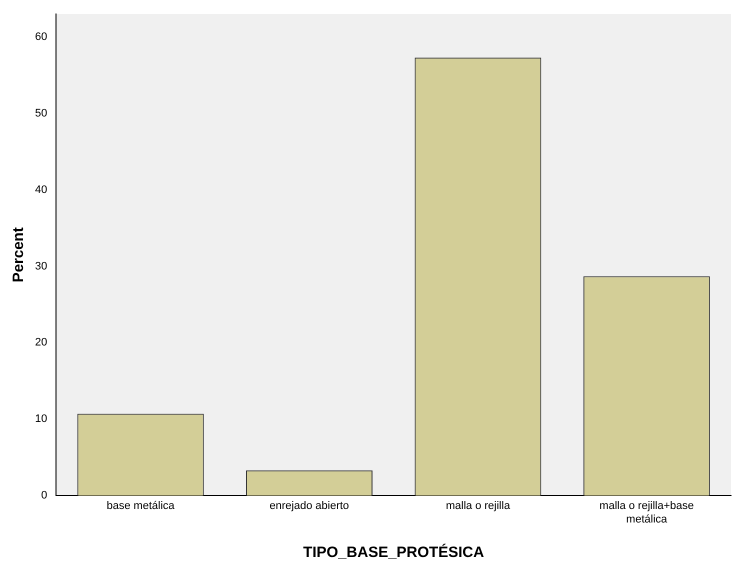 The height and width of the screenshot is (572, 745). What do you see at coordinates (41, 419) in the screenshot?
I see `y-tick-label: 10` at bounding box center [41, 419].